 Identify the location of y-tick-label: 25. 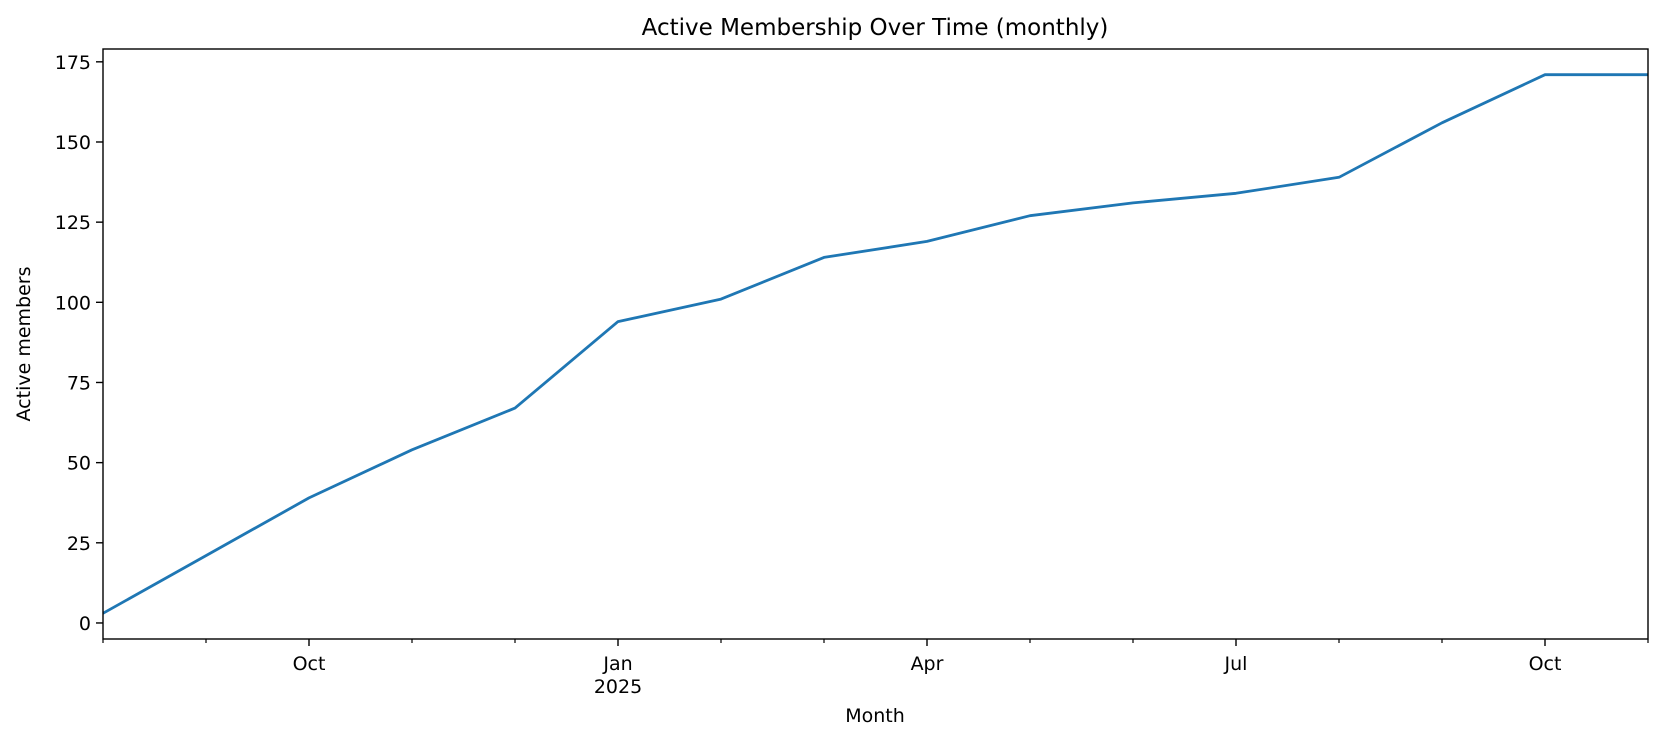
(79, 544).